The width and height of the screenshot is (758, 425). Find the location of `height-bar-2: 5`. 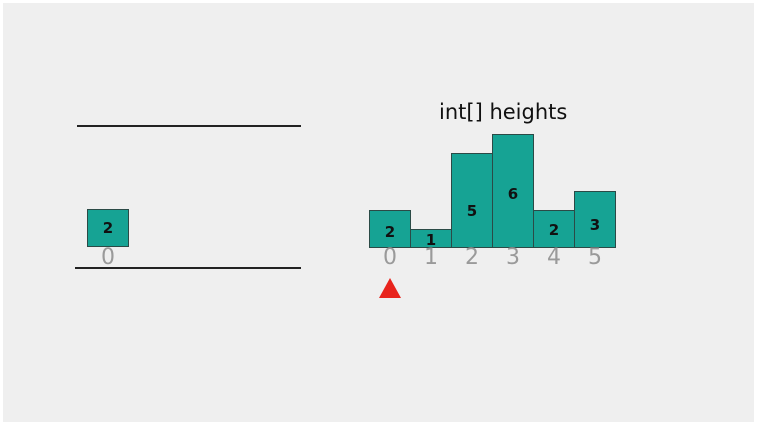

height-bar-2: 5 is located at coordinates (472, 200).